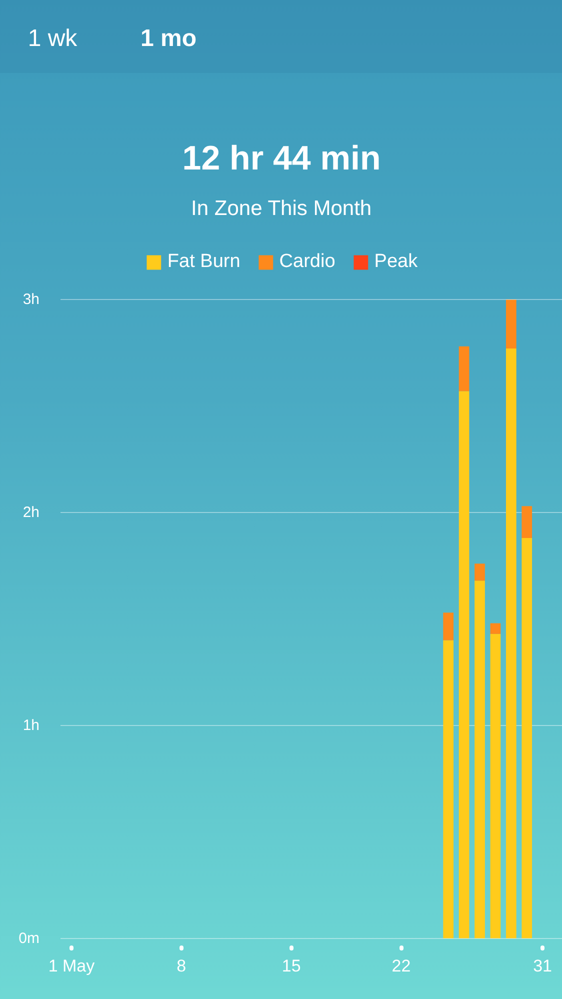 The height and width of the screenshot is (999, 562). I want to click on x-tick-label: 22, so click(401, 966).